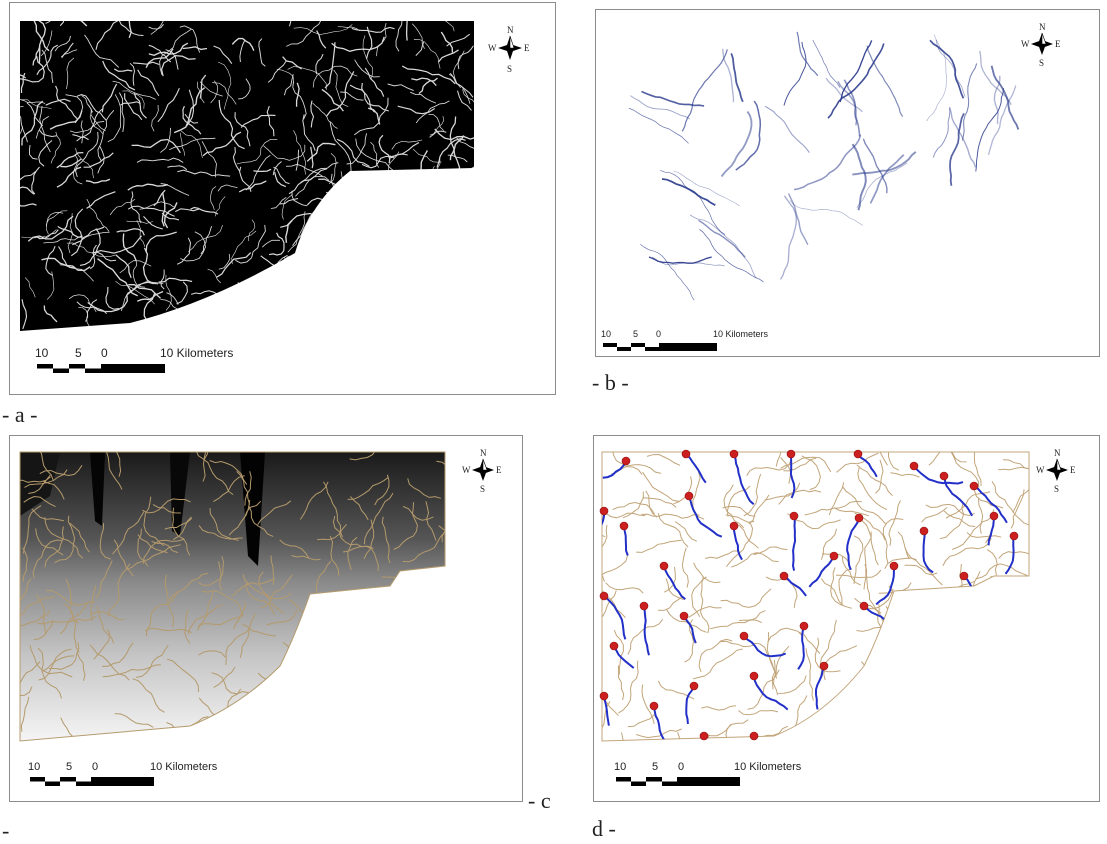 The image size is (1107, 844). I want to click on south-label: S, so click(1041, 63).